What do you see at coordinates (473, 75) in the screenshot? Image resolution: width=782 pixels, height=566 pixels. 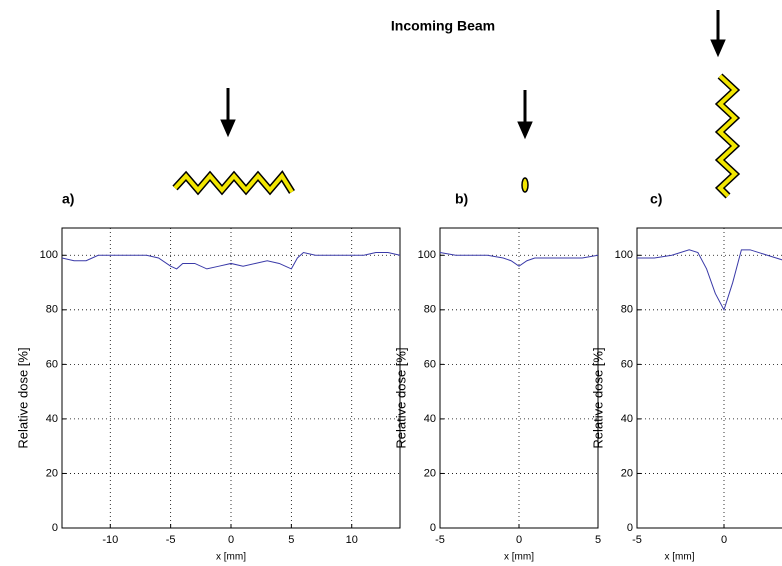 I see `beam-arrows` at bounding box center [473, 75].